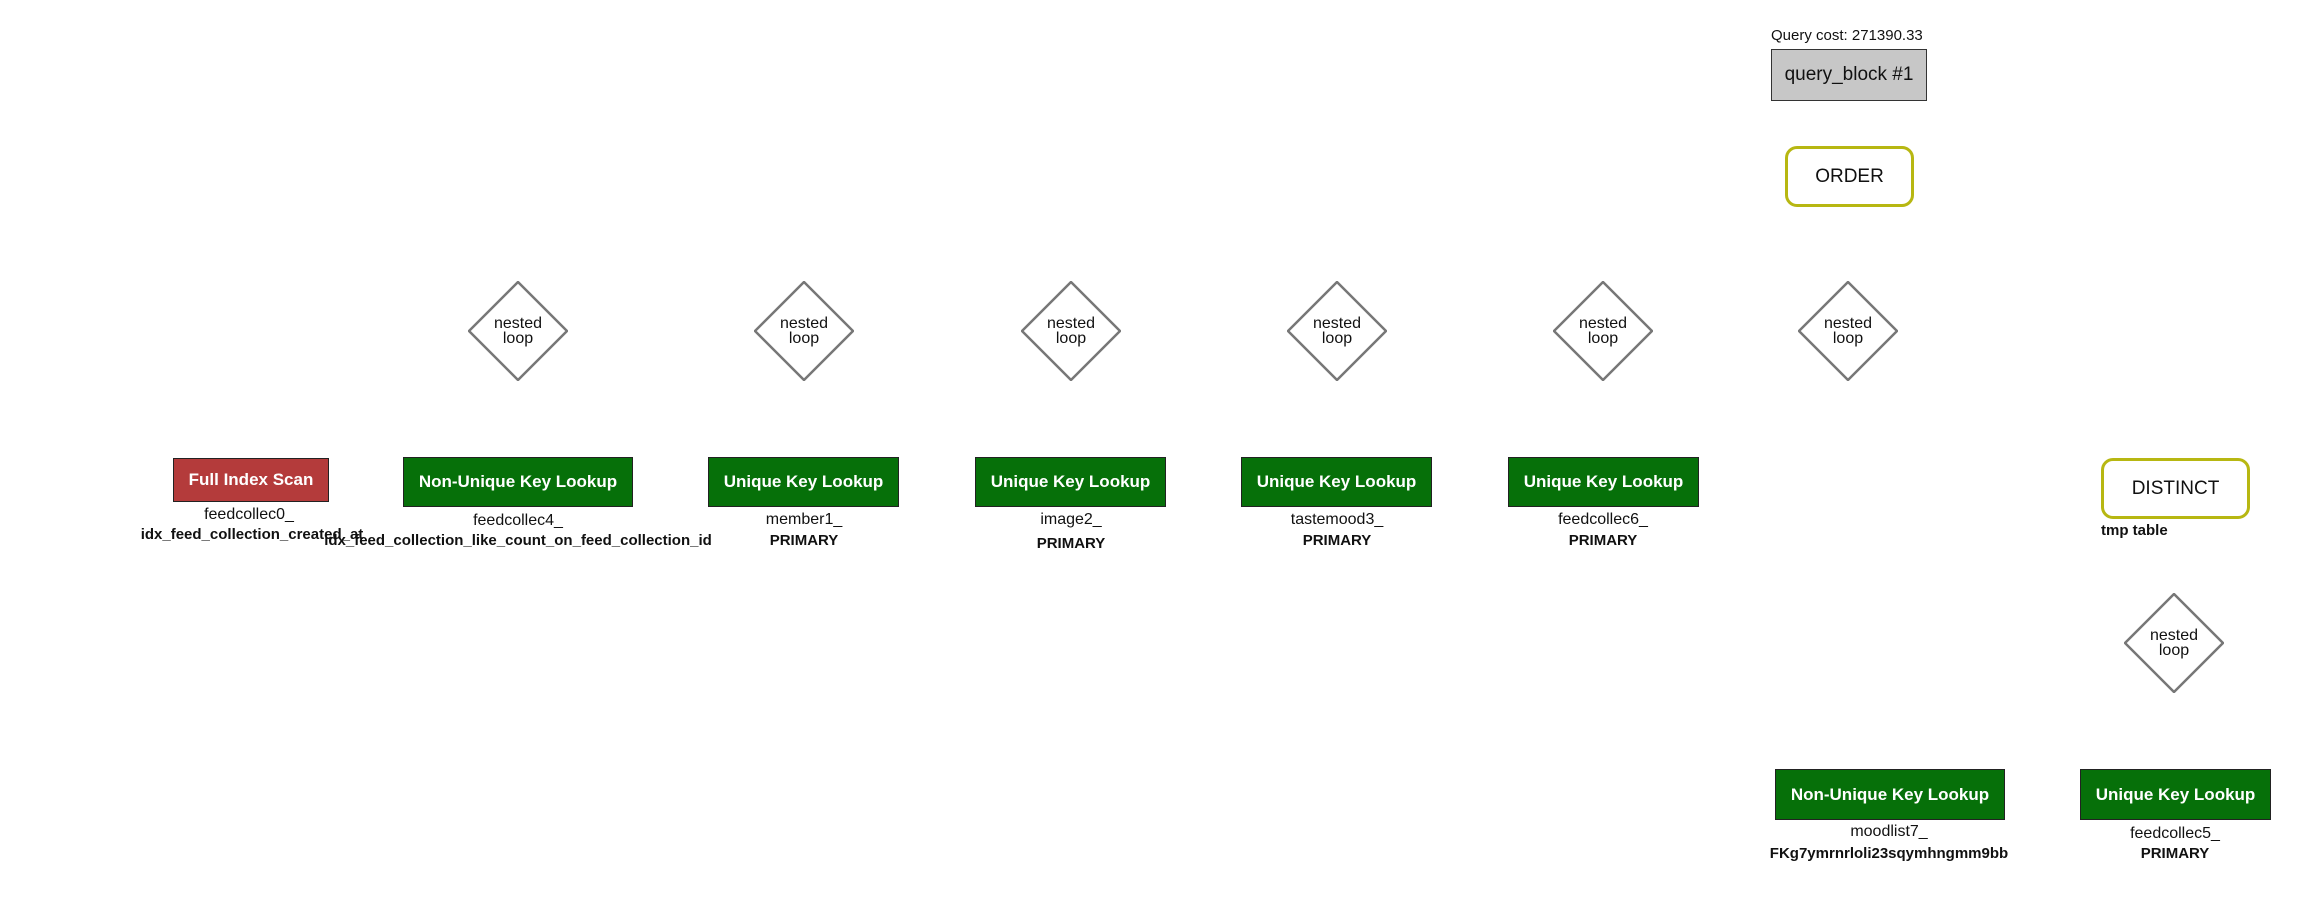 The height and width of the screenshot is (898, 2308). Describe the element at coordinates (249, 514) in the screenshot. I see `table-name-label: feedcollec0_` at that location.